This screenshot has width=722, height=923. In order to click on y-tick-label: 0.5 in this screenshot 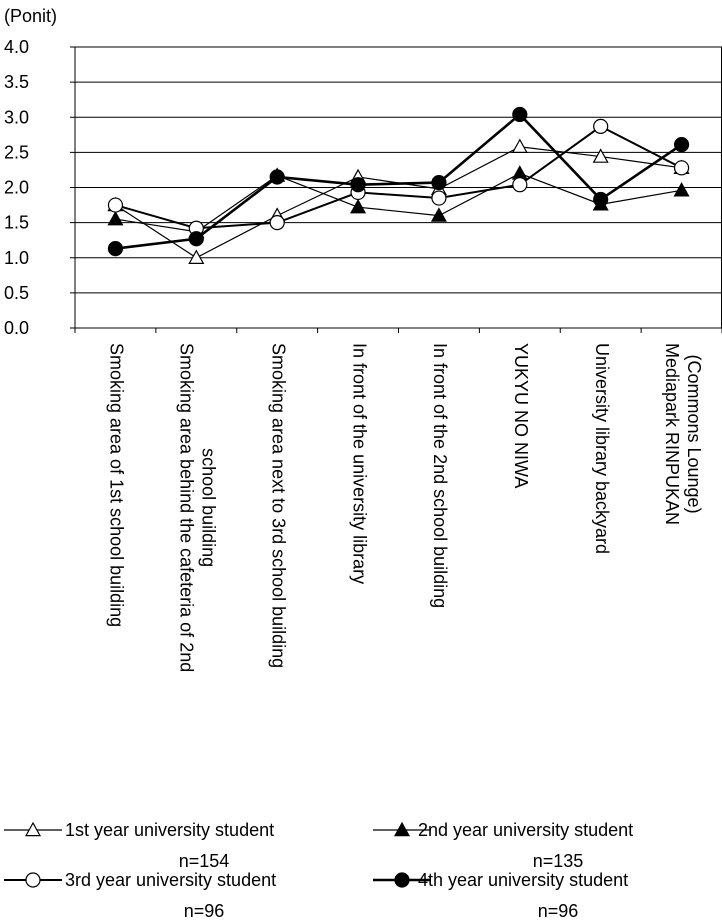, I will do `click(16, 293)`.